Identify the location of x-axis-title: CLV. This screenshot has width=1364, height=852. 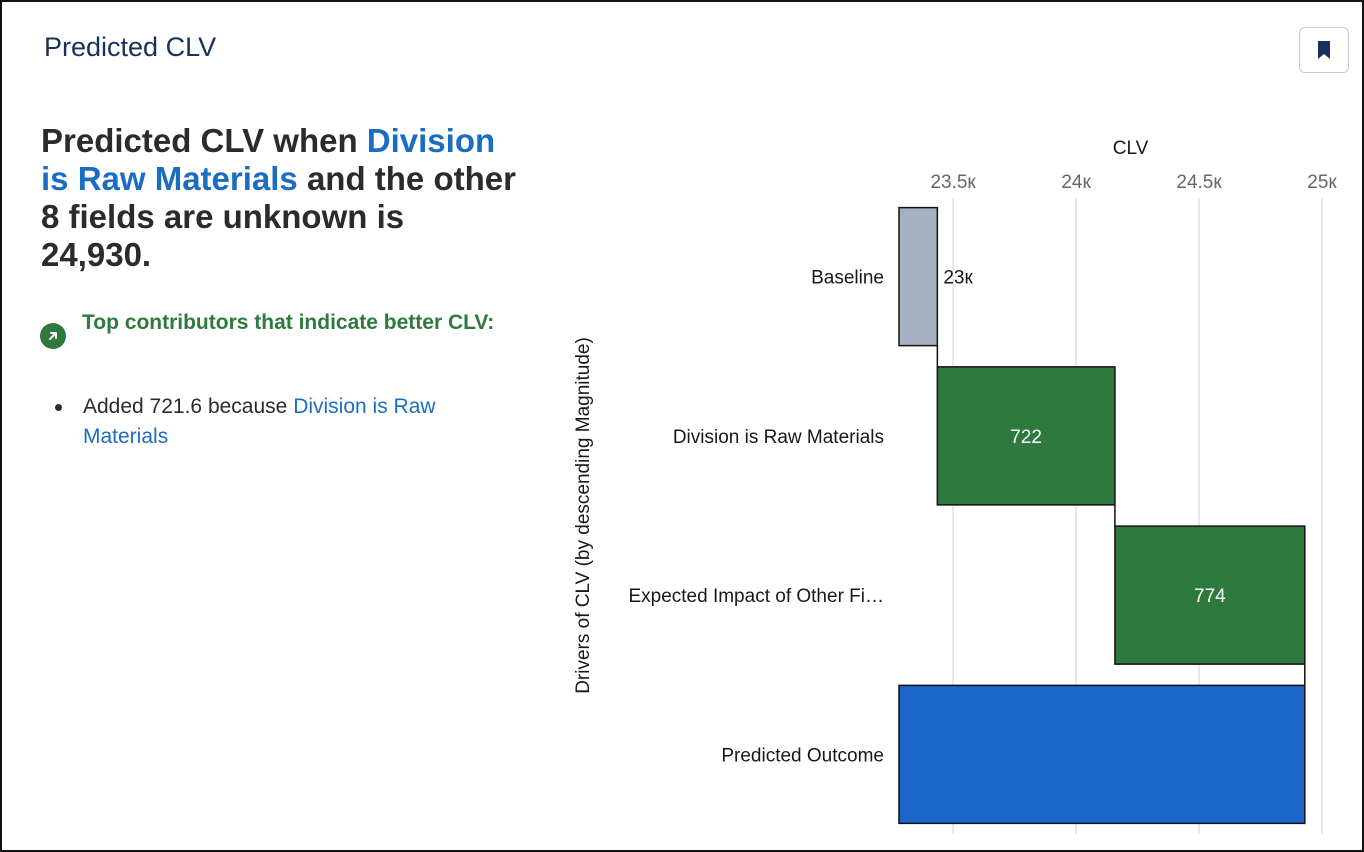
(1131, 148).